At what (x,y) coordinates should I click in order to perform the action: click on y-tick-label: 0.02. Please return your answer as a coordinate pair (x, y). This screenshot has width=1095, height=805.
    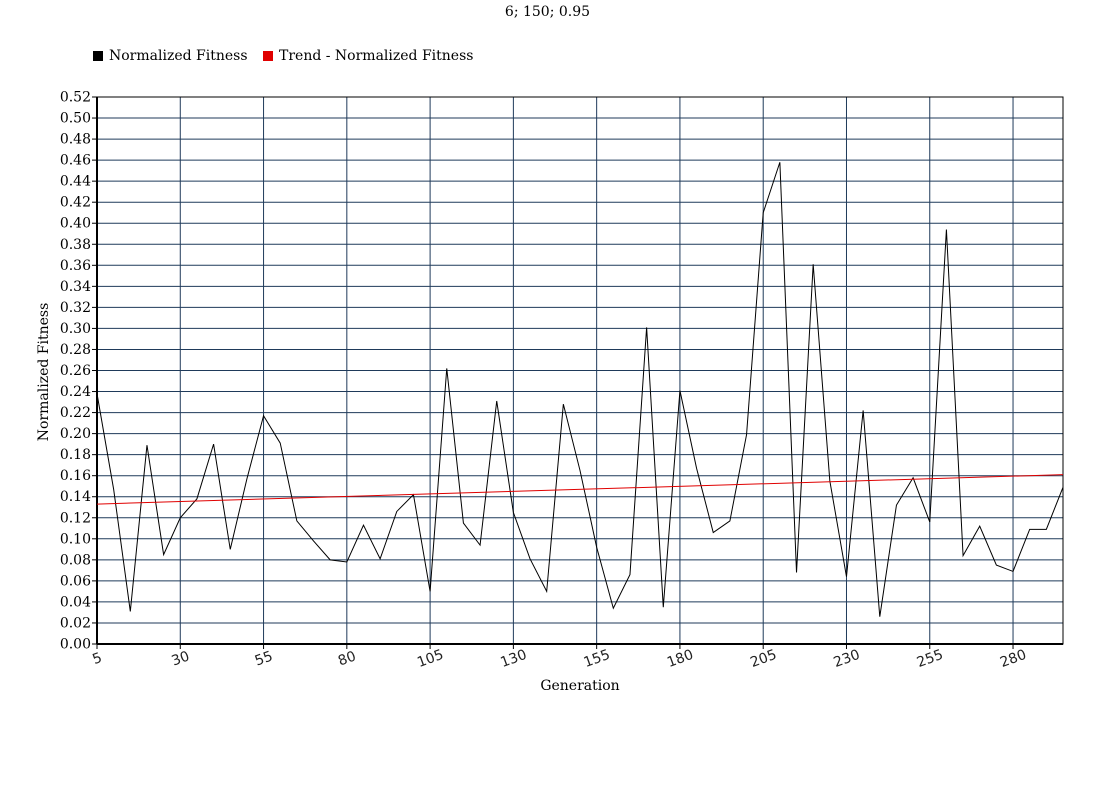
    Looking at the image, I should click on (75, 623).